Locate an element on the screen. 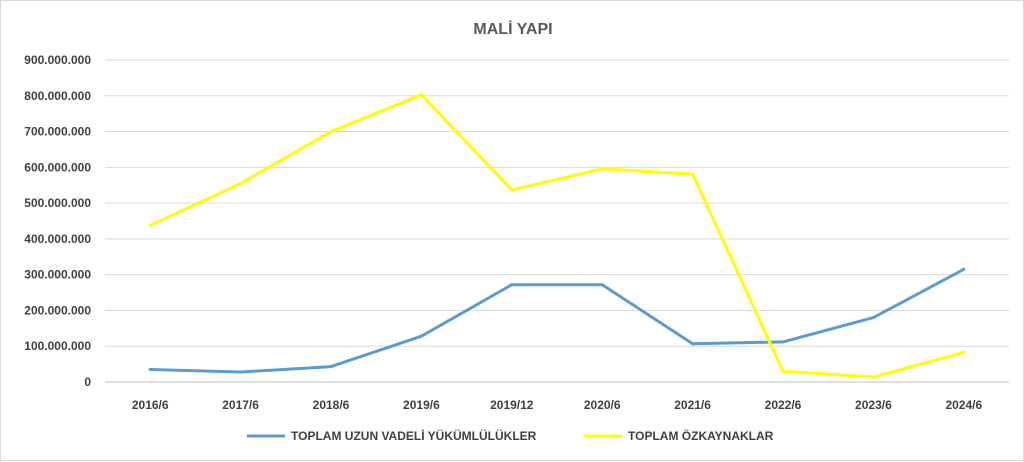 Image resolution: width=1024 pixels, height=462 pixels. legend-item-0: TOPLAM UZUN VADELİ YÜKÜMLÜLÜKLER is located at coordinates (392, 435).